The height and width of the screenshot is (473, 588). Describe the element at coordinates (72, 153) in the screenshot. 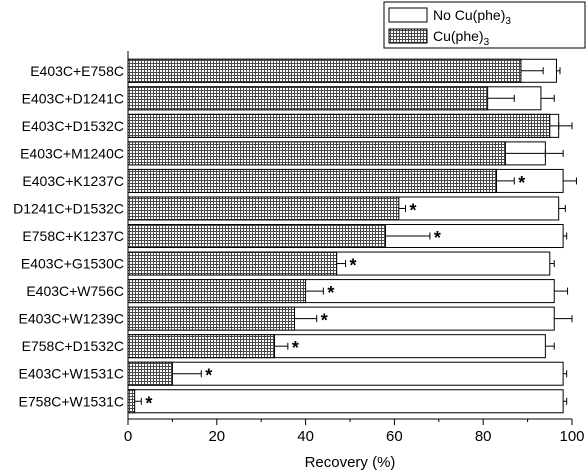

I see `category-label: E403C+M1240C` at that location.